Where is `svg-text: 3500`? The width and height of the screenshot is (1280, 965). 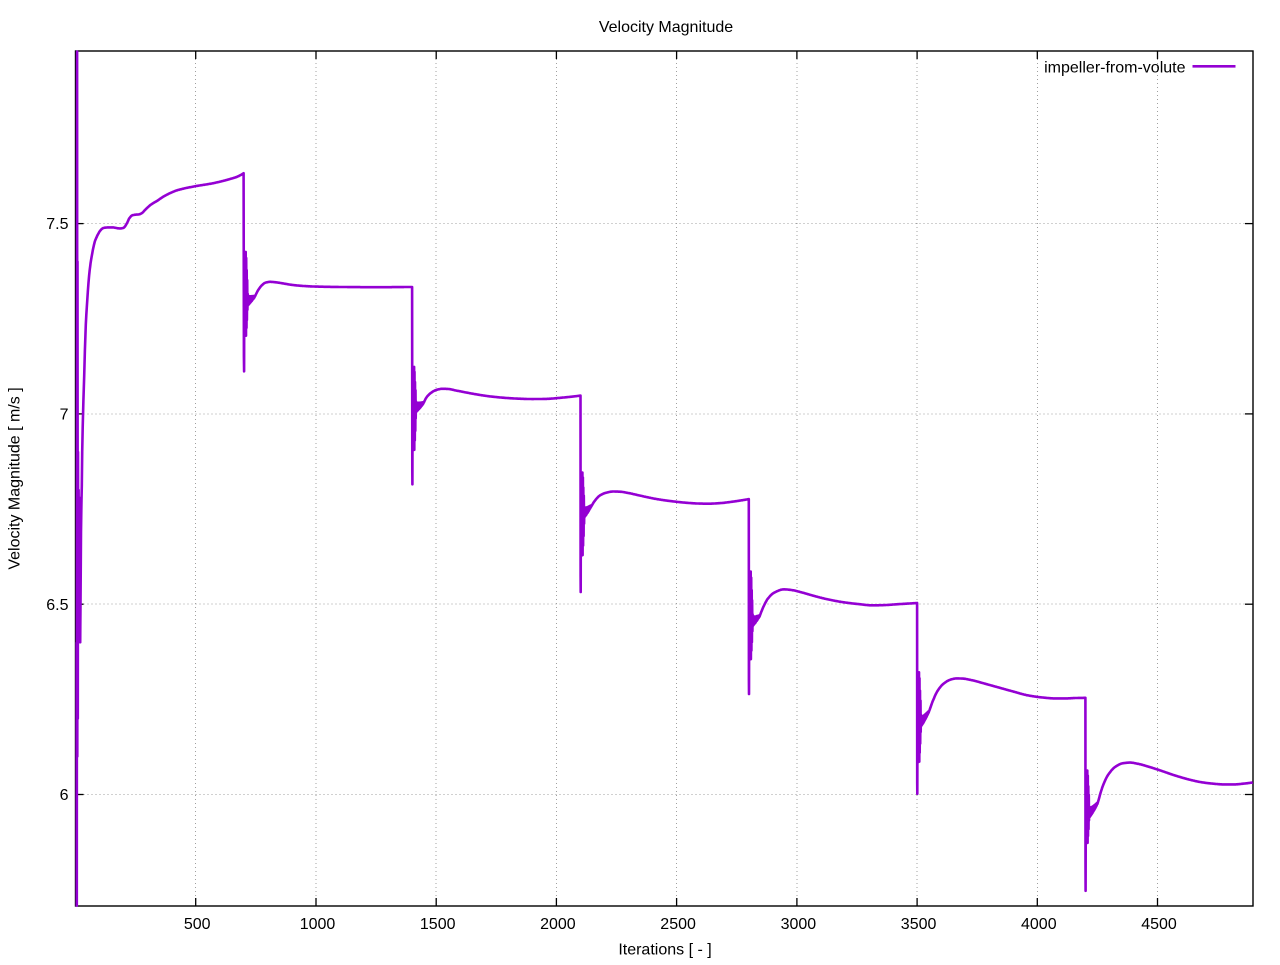
svg-text: 3500 is located at coordinates (919, 924).